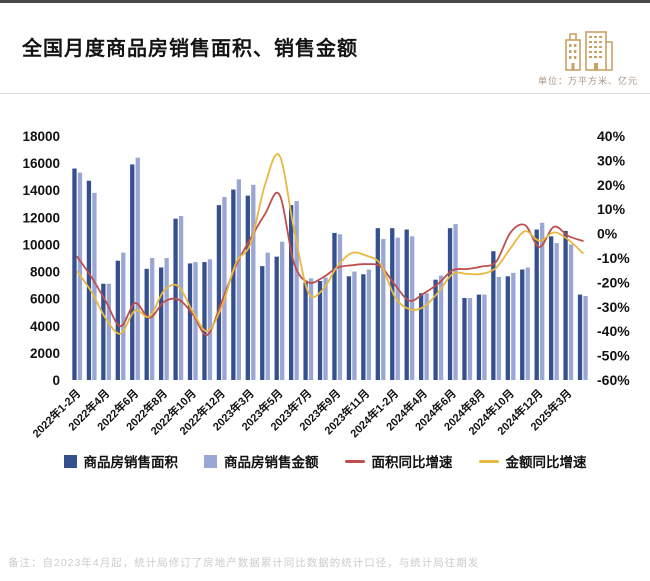 This screenshot has width=650, height=581. I want to click on y-right-tick: -20%, so click(613, 282).